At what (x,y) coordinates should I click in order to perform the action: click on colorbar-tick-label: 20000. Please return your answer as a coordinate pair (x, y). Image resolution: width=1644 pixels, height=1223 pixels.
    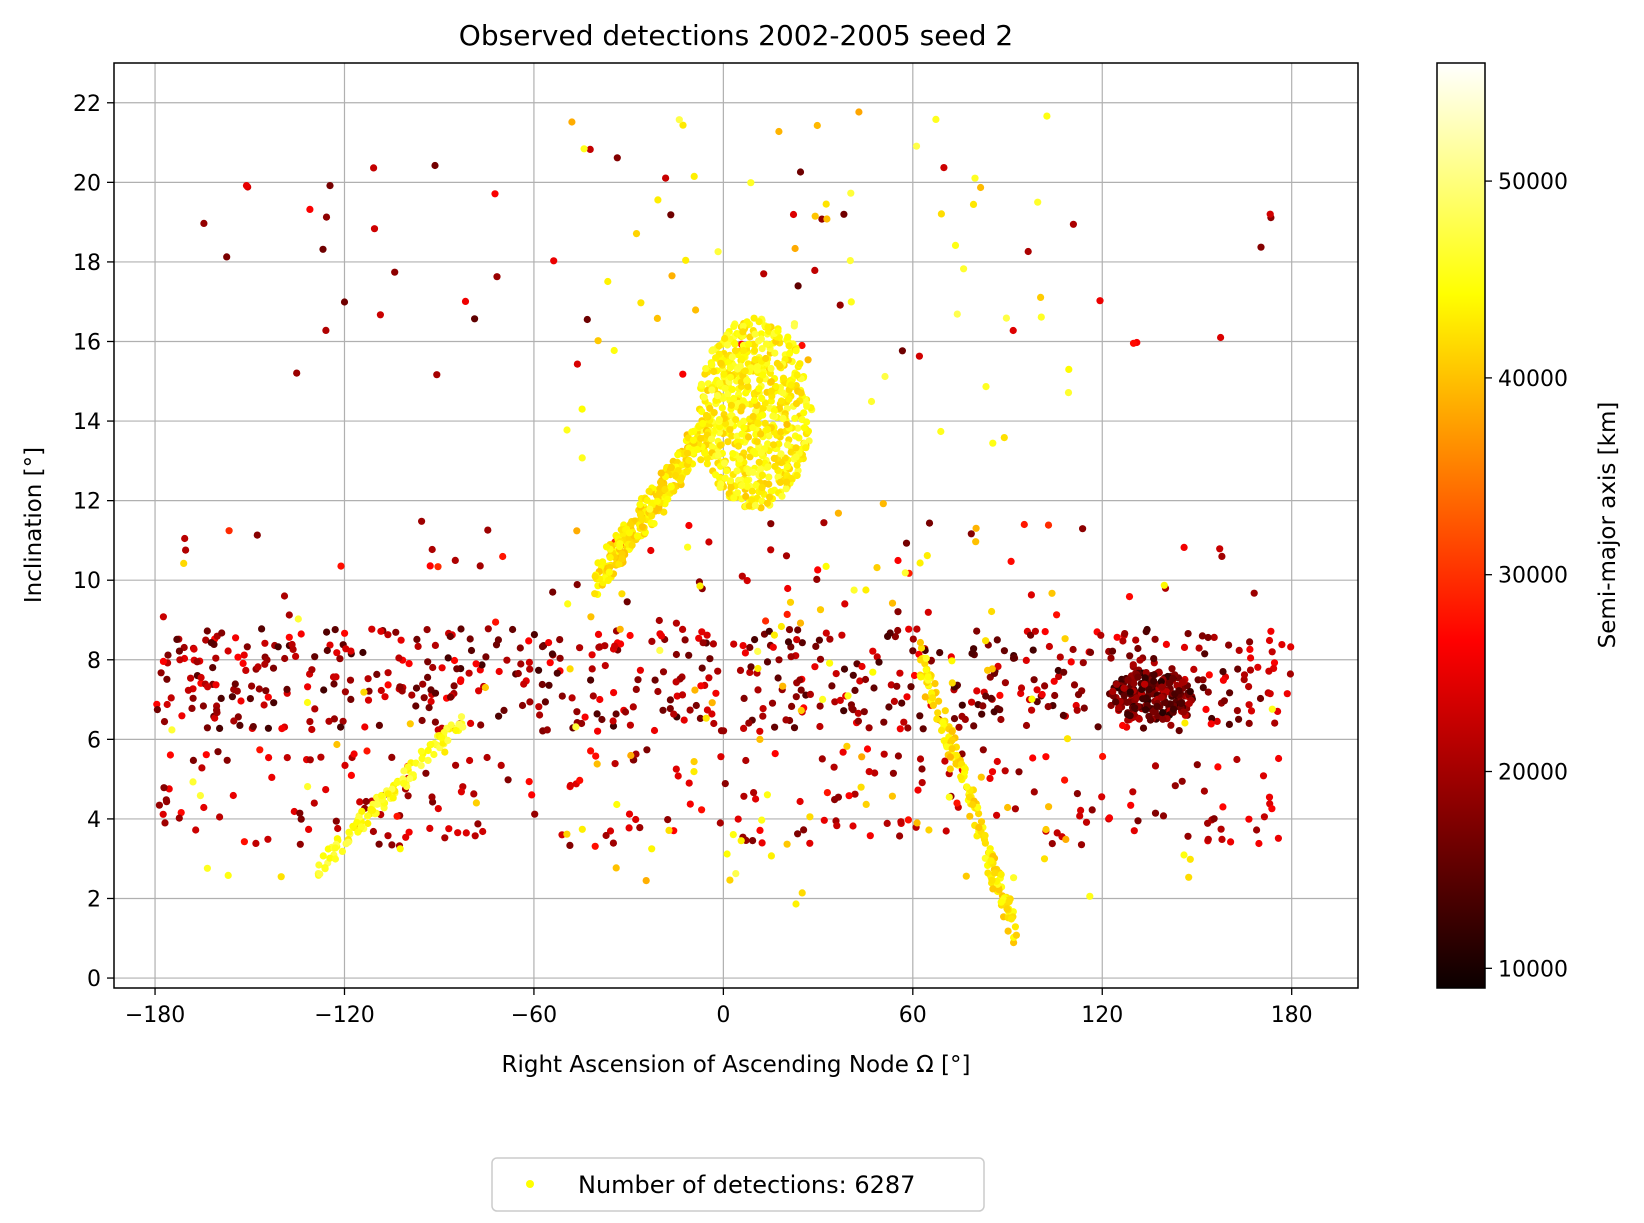
    Looking at the image, I should click on (1533, 773).